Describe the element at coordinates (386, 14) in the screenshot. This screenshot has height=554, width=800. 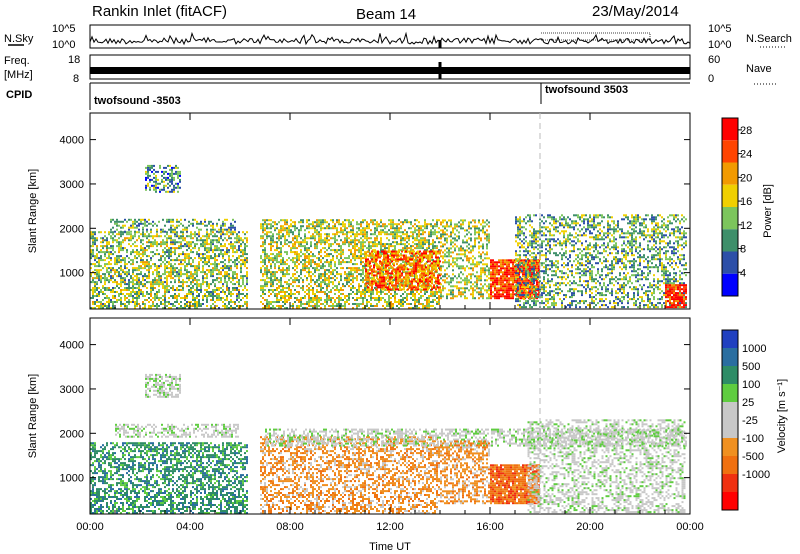
I see `beam-label: Beam 14` at that location.